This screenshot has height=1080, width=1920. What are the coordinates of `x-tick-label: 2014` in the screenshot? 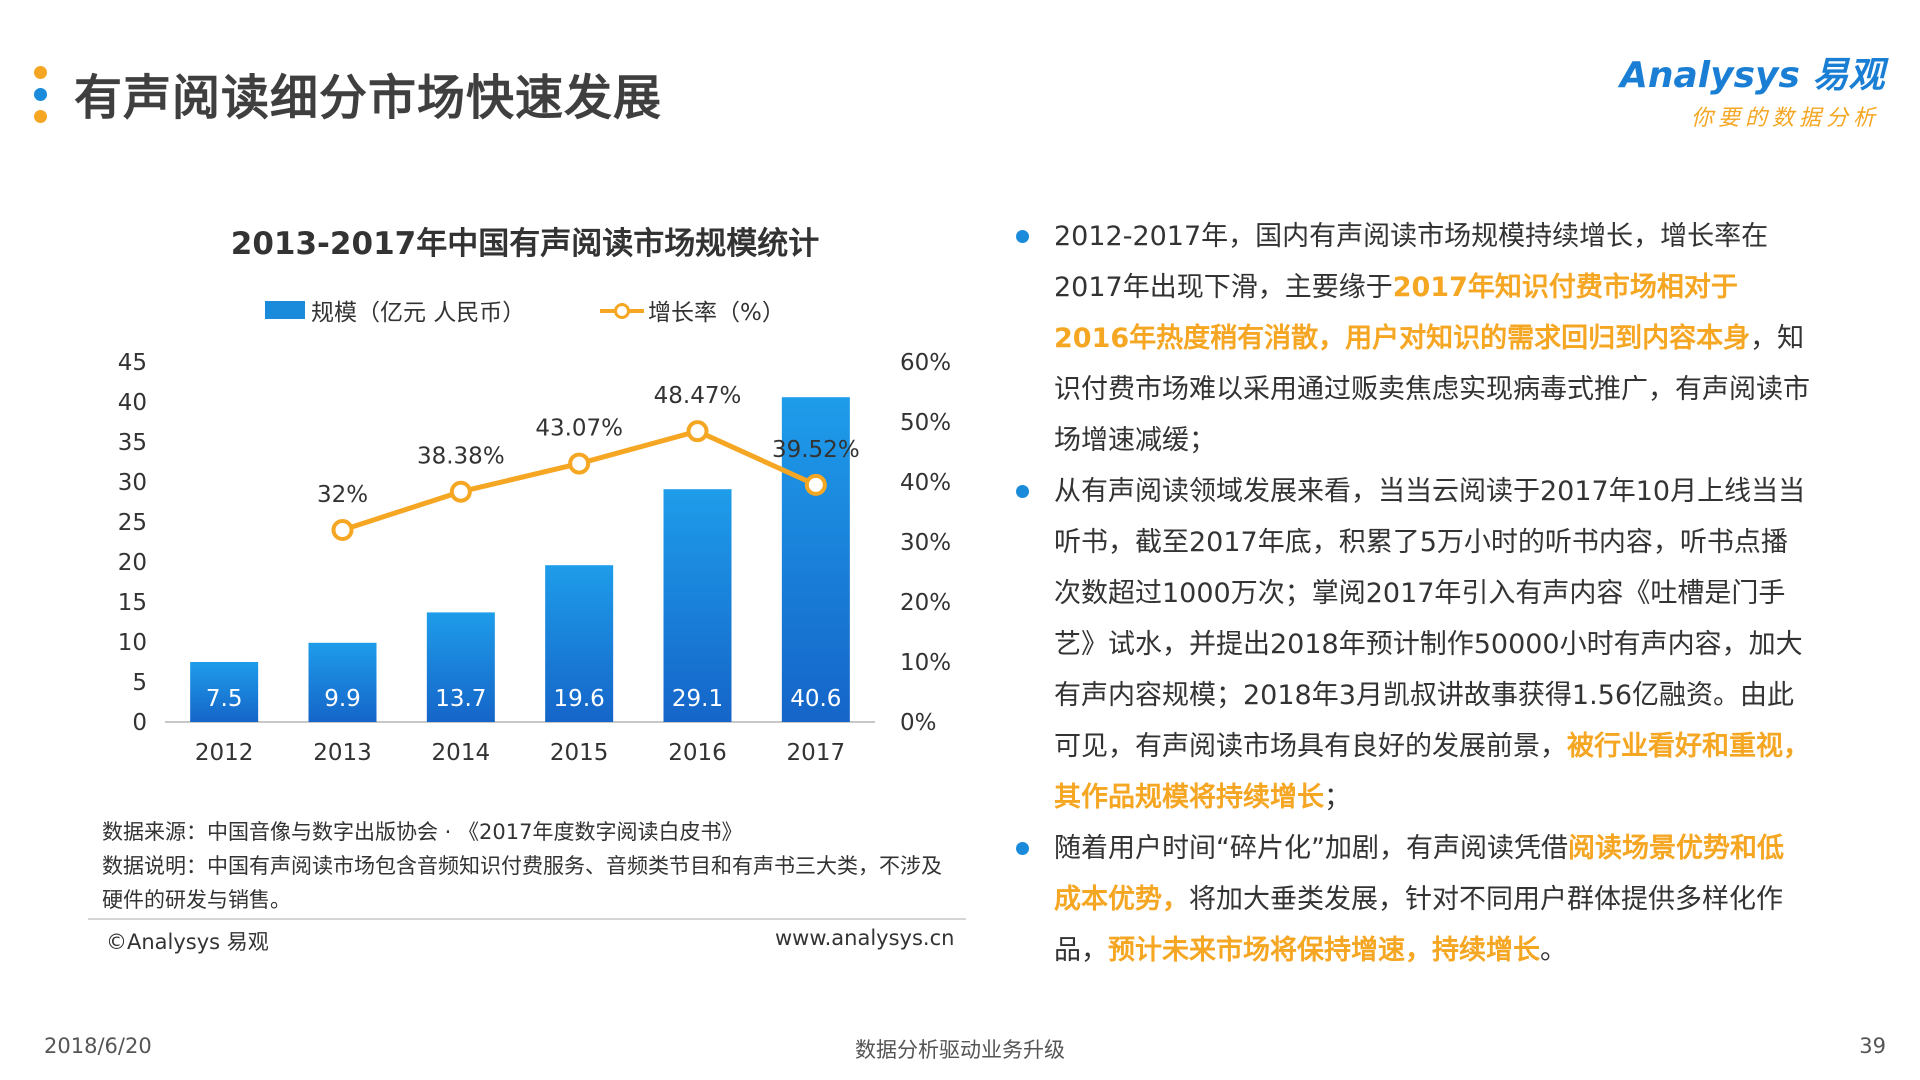 It's located at (461, 753).